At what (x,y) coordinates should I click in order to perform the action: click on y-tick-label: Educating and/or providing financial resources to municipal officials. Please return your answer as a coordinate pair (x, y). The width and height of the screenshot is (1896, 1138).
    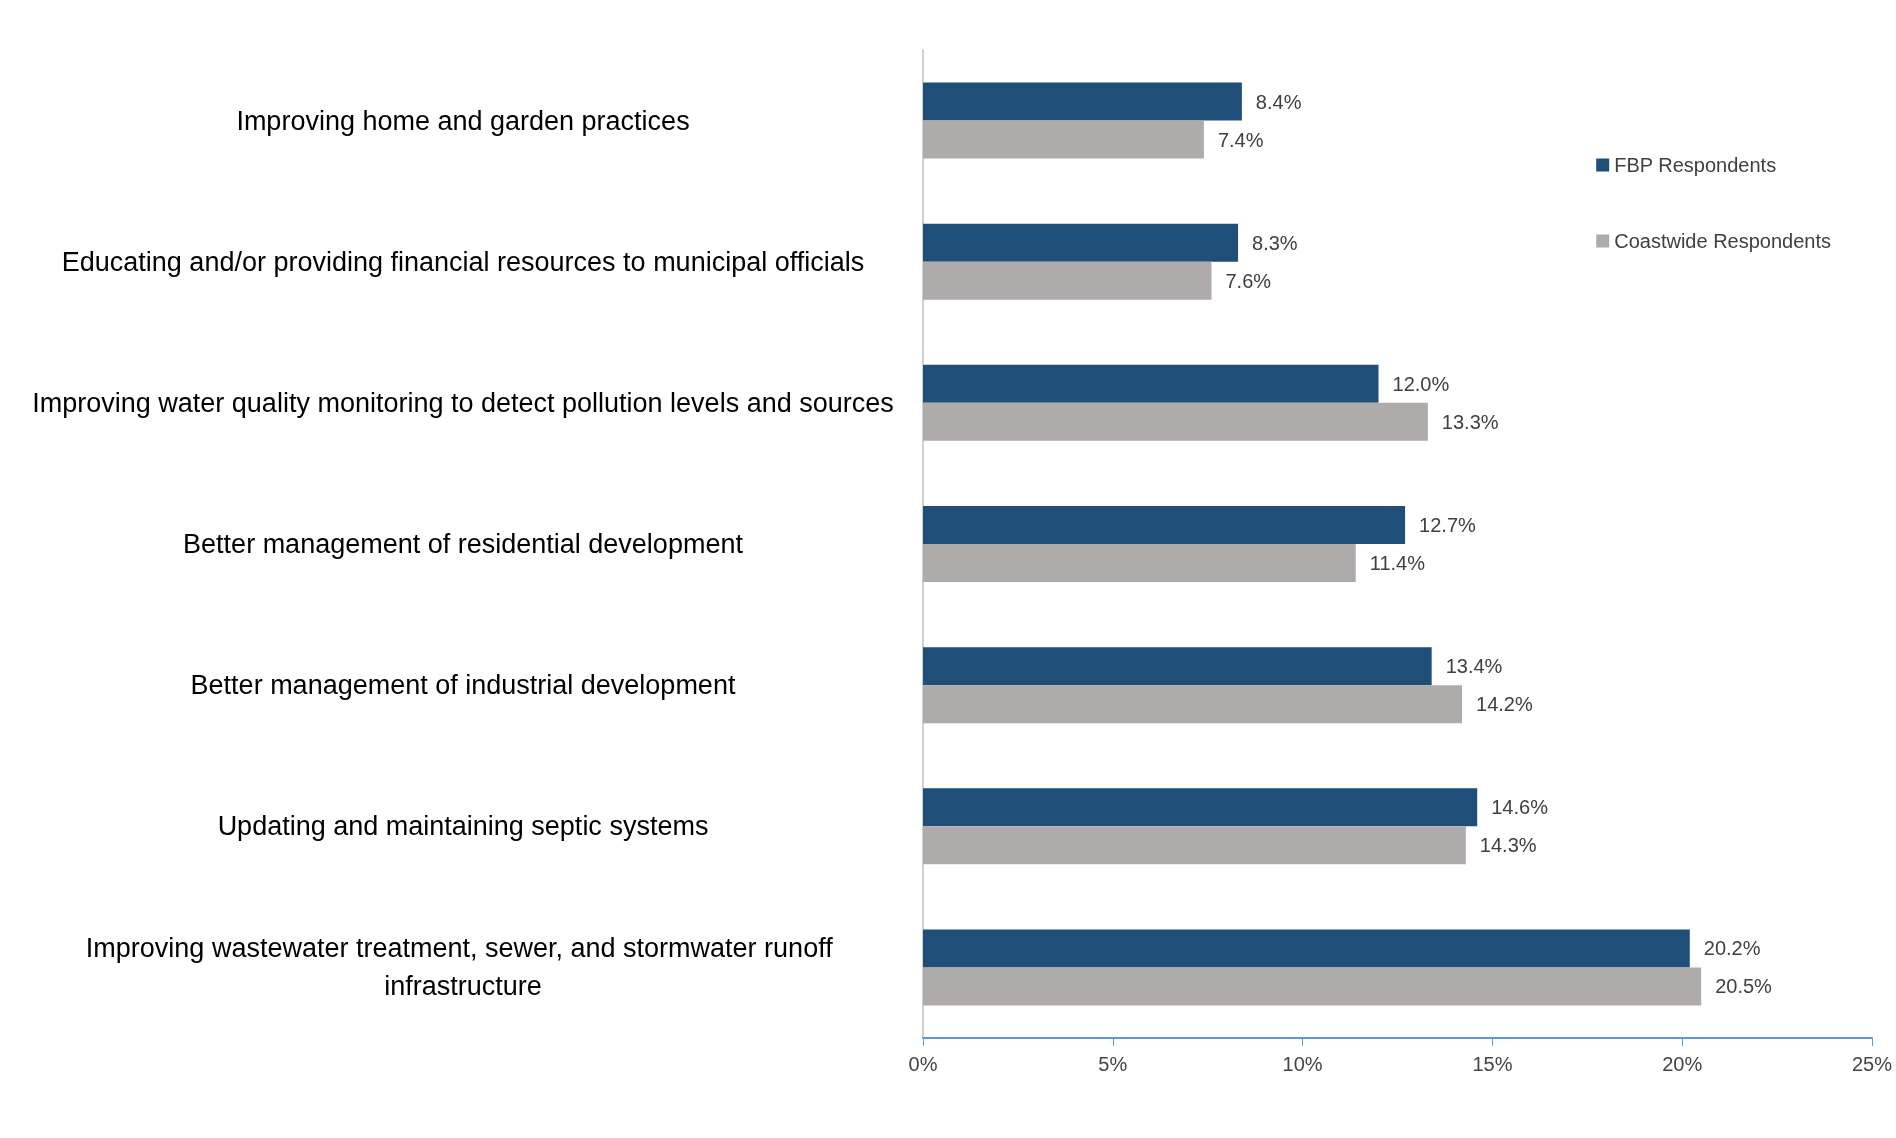
    Looking at the image, I should click on (463, 261).